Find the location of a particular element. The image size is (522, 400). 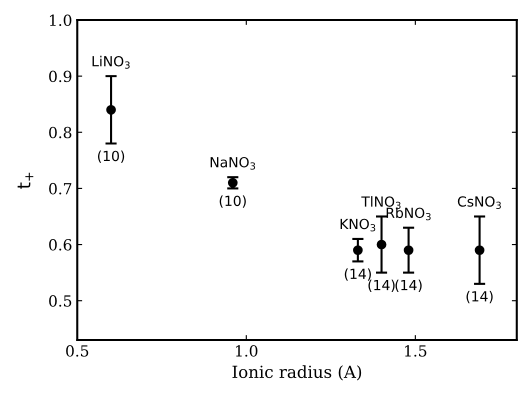

y-tick-label: 0.8 is located at coordinates (60, 132).